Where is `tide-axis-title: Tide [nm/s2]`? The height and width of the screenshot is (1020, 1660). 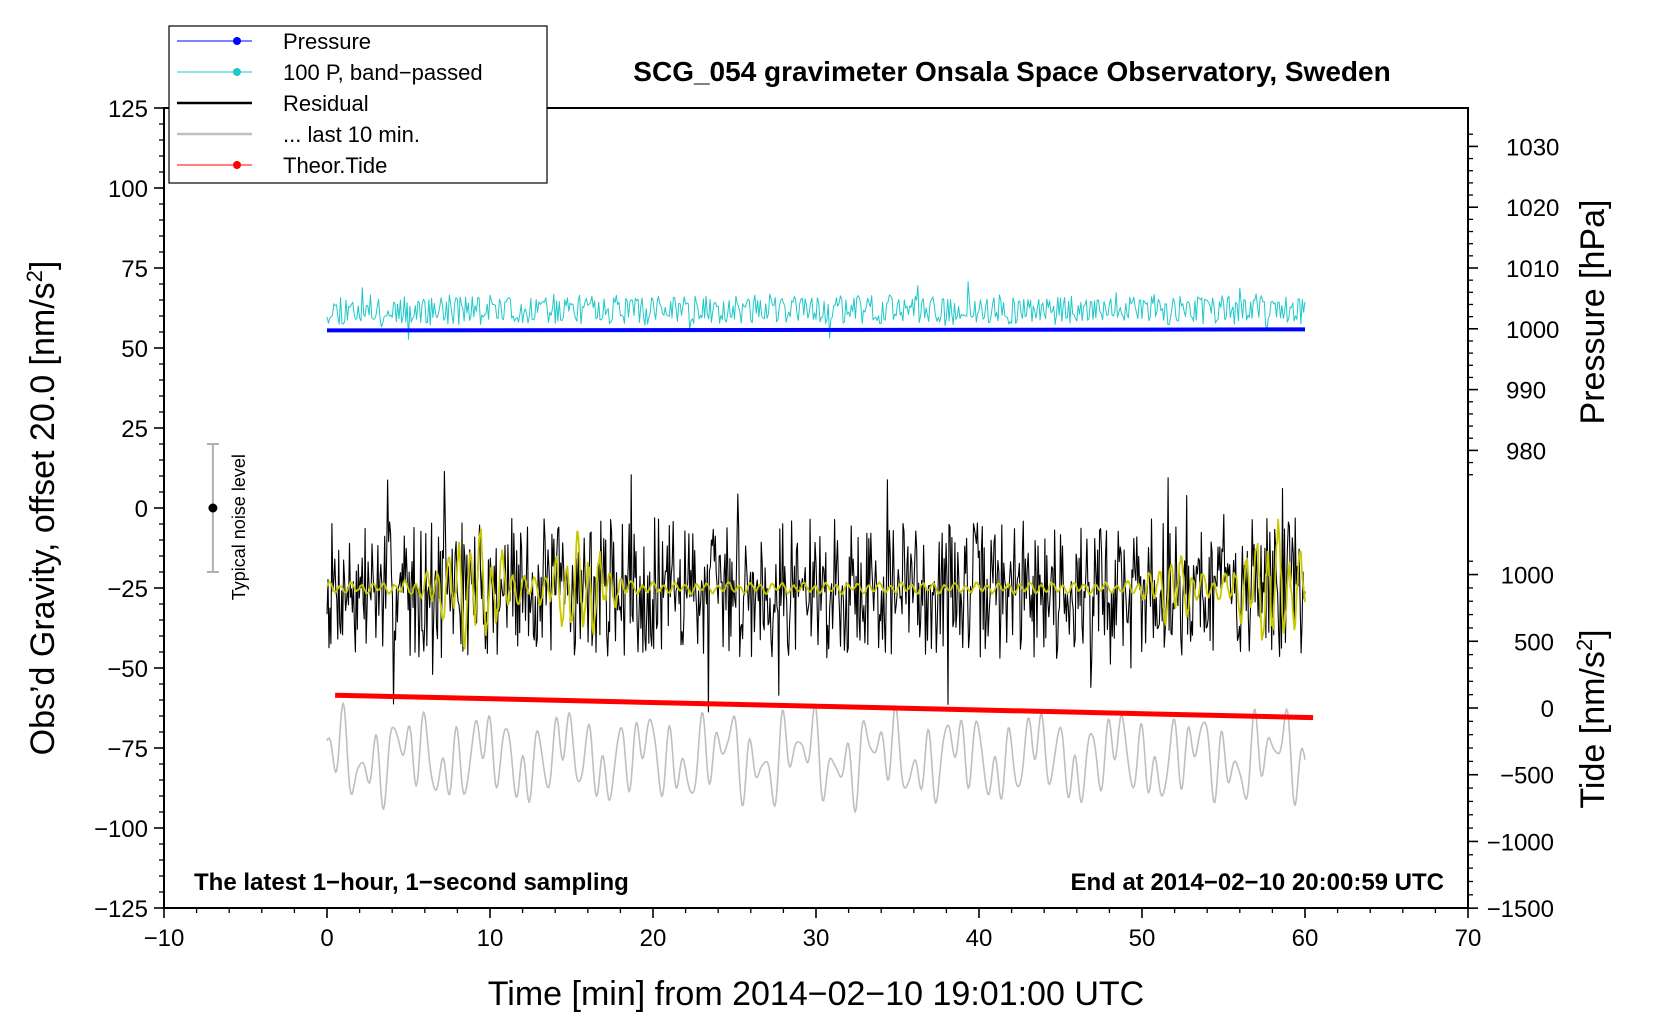 tide-axis-title: Tide [nm/s2] is located at coordinates (1592, 718).